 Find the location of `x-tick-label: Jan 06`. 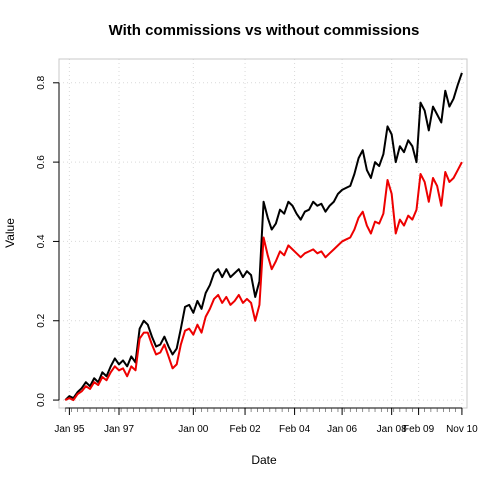

x-tick-label: Jan 06 is located at coordinates (342, 429).